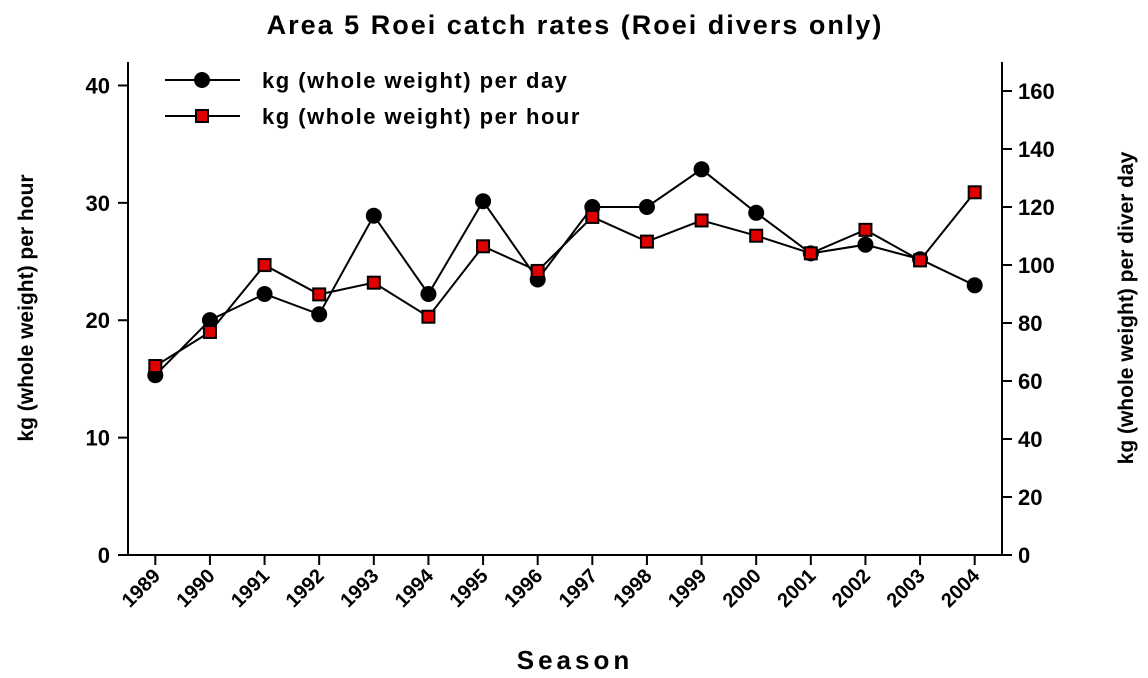  What do you see at coordinates (305, 588) in the screenshot?
I see `x-tick-label: 1992` at bounding box center [305, 588].